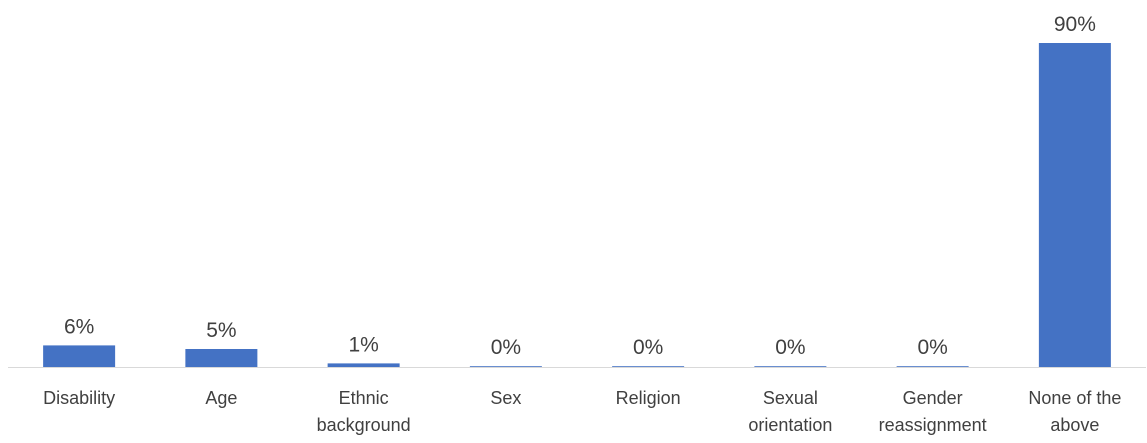 The image size is (1147, 443). I want to click on category-label: reassignment, so click(933, 425).